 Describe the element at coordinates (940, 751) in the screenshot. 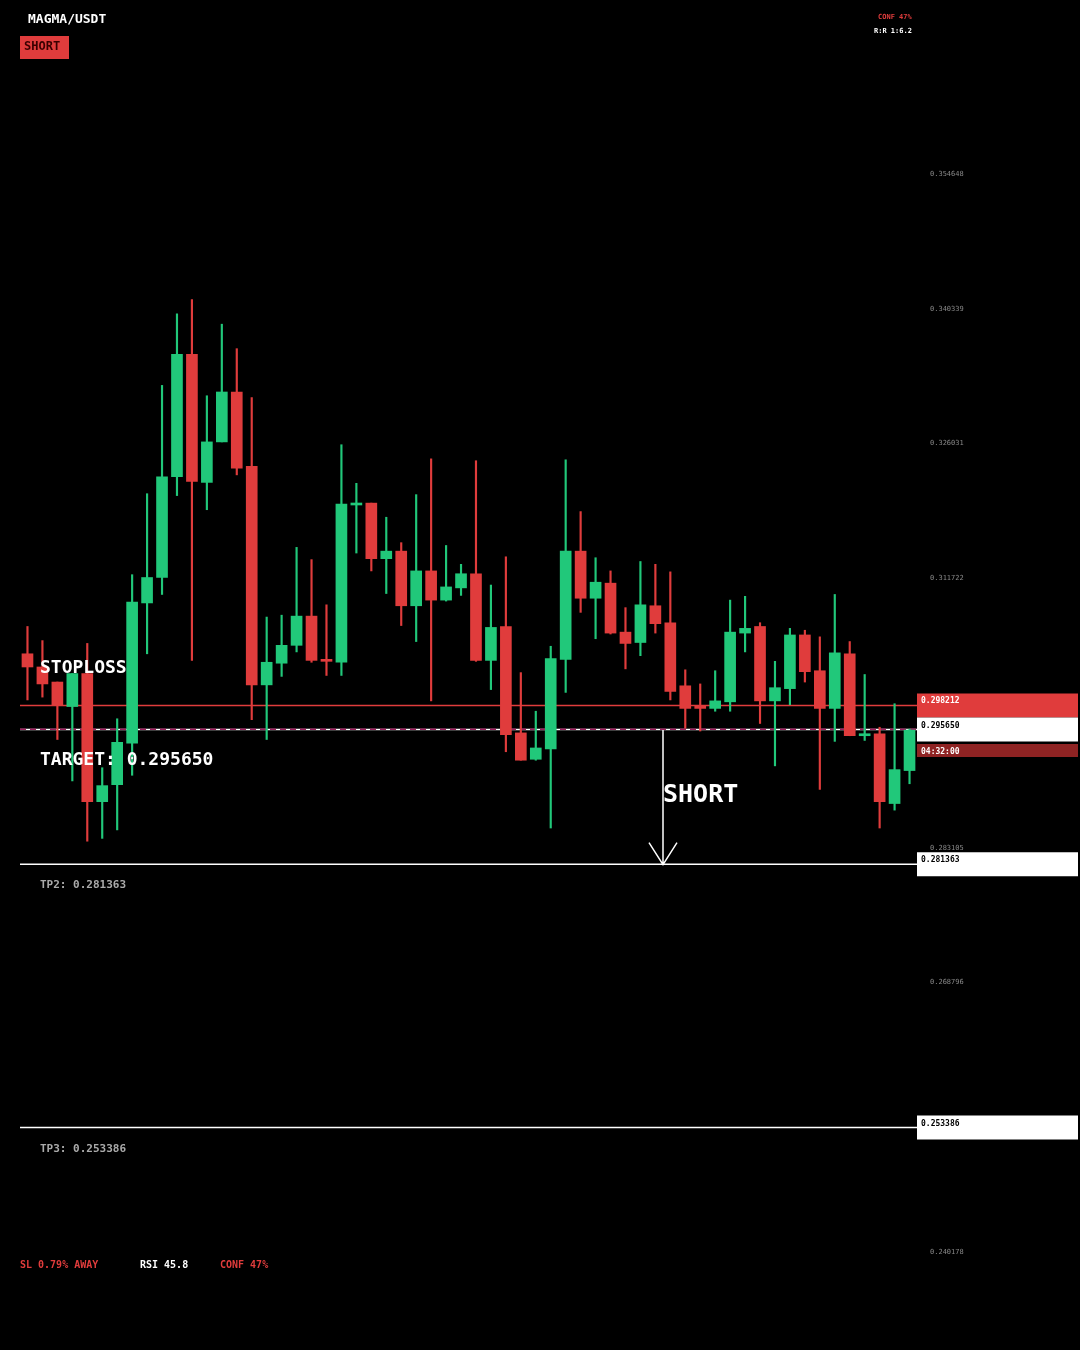

I see `text: 04:32:00` at that location.